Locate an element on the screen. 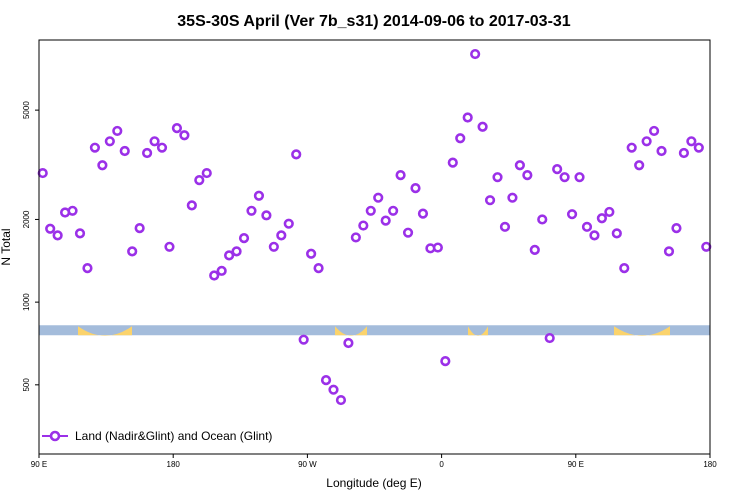 The height and width of the screenshot is (500, 750). y-tick-label: 1000 is located at coordinates (26, 302).